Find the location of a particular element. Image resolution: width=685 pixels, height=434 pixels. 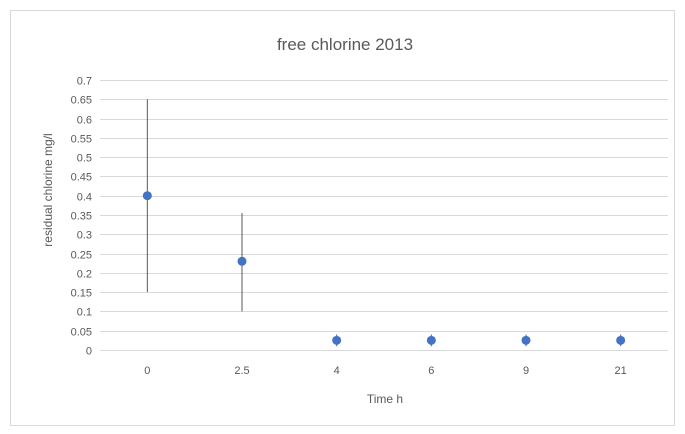

y-tick-label: 0.45 is located at coordinates (81, 178).